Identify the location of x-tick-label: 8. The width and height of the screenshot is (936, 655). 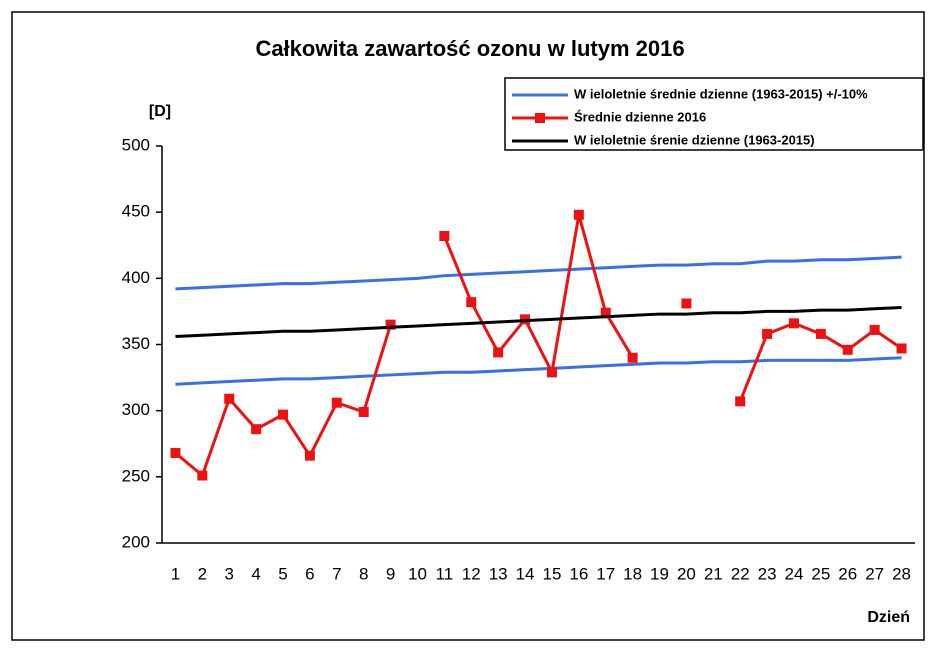
(363, 573).